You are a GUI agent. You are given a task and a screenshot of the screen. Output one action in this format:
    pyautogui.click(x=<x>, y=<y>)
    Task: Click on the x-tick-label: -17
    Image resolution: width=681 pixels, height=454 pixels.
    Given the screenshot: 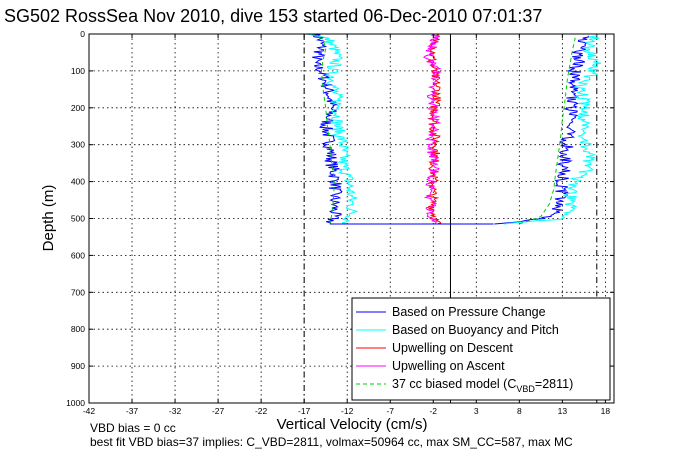 What is the action you would take?
    pyautogui.click(x=304, y=411)
    